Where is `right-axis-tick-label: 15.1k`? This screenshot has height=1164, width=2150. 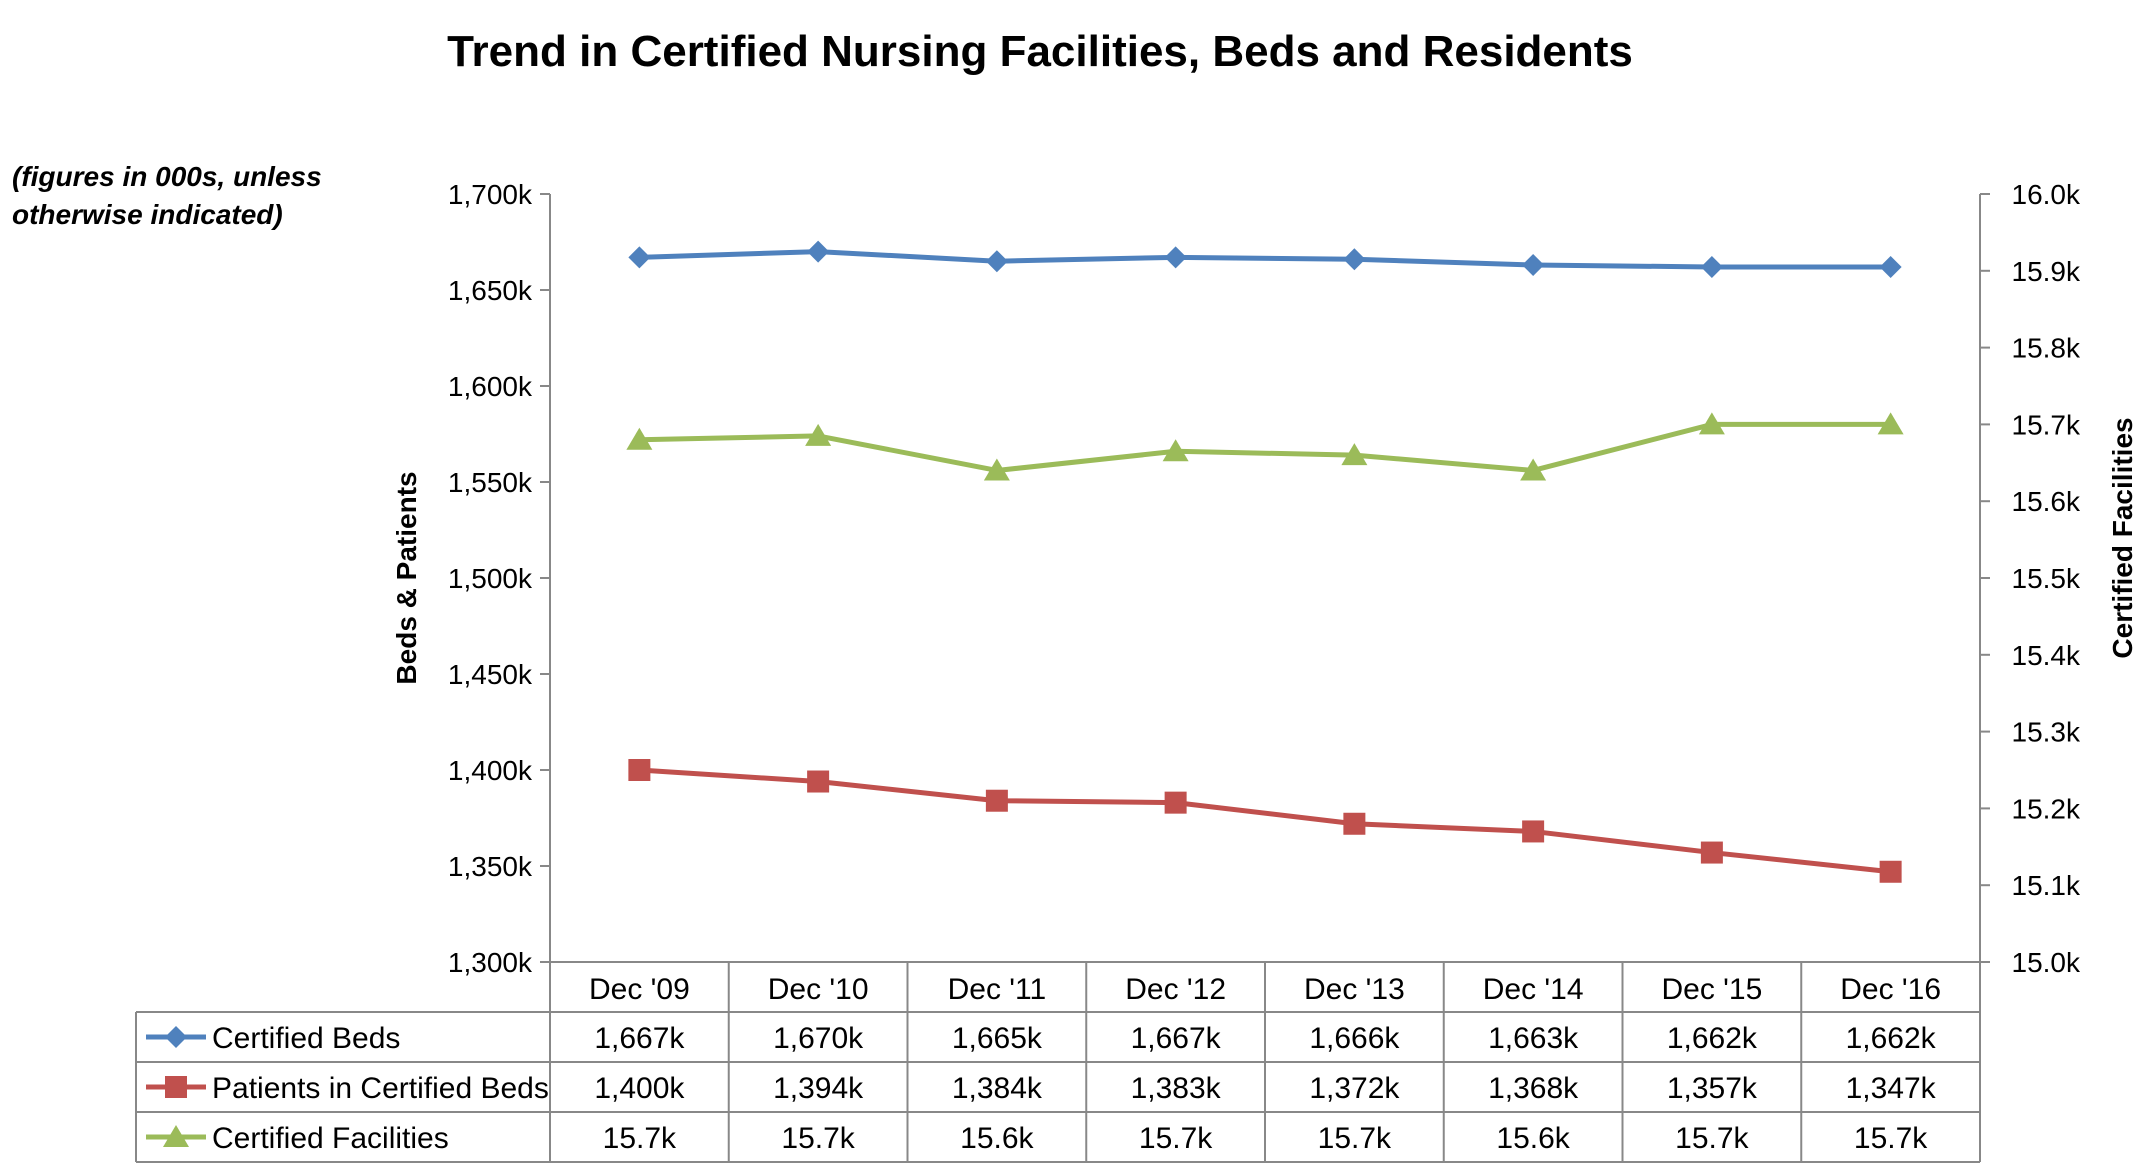
right-axis-tick-label: 15.1k is located at coordinates (2046, 885).